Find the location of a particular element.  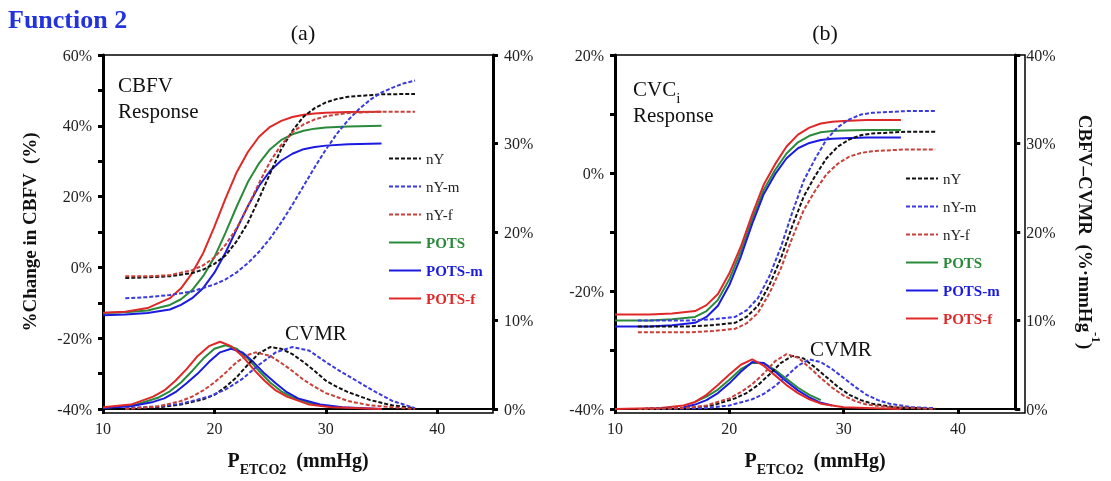

line-series is located at coordinates (758, 384).